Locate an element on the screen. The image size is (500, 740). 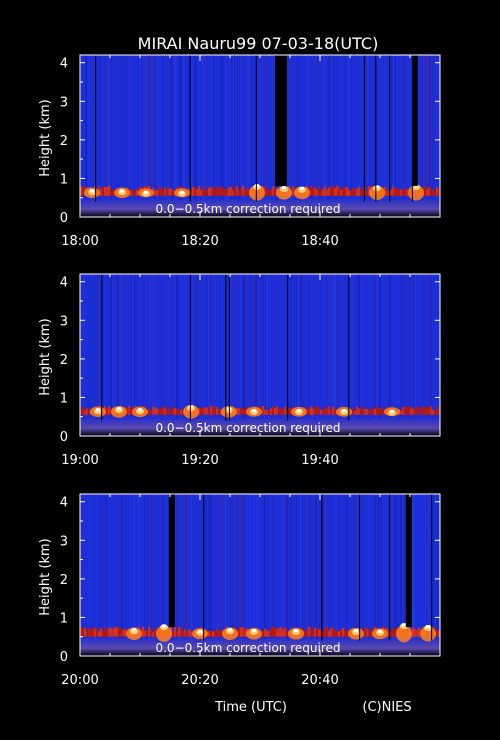
near-surface-band is located at coordinates (260, 647).